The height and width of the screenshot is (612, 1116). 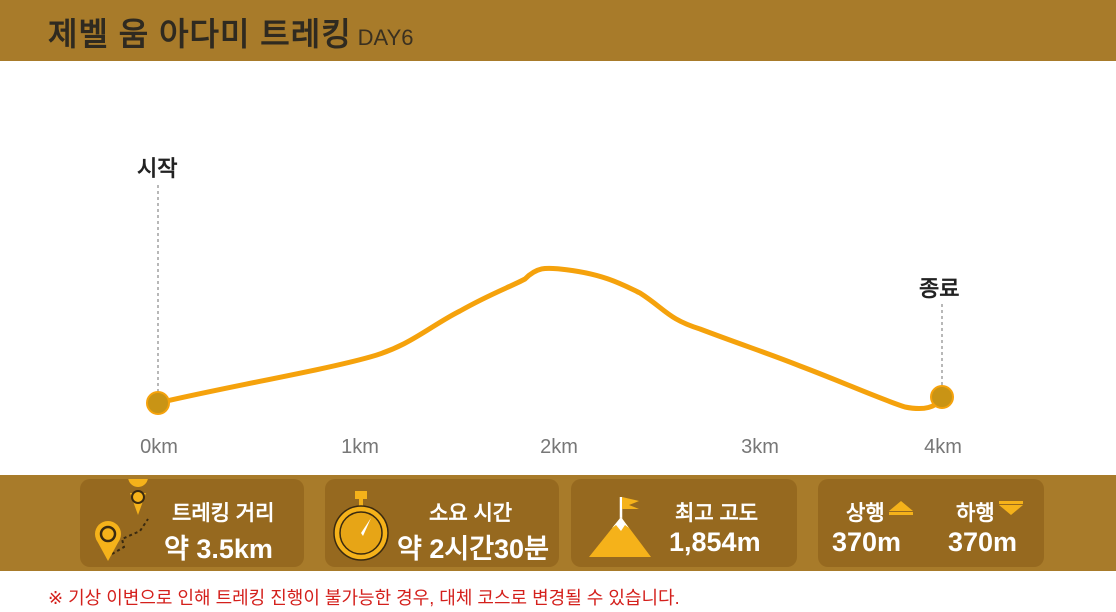 I want to click on descent-label: 하행, so click(x=975, y=513).